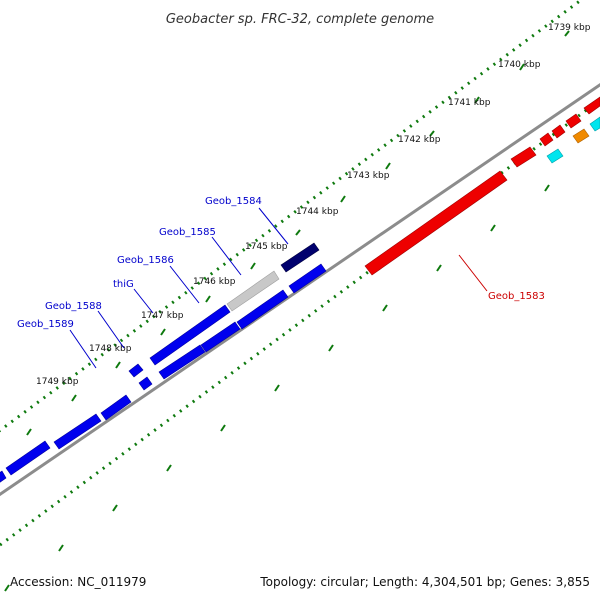 The height and width of the screenshot is (600, 600). I want to click on gene-label-geob-1586: Geob_1586, so click(145, 260).